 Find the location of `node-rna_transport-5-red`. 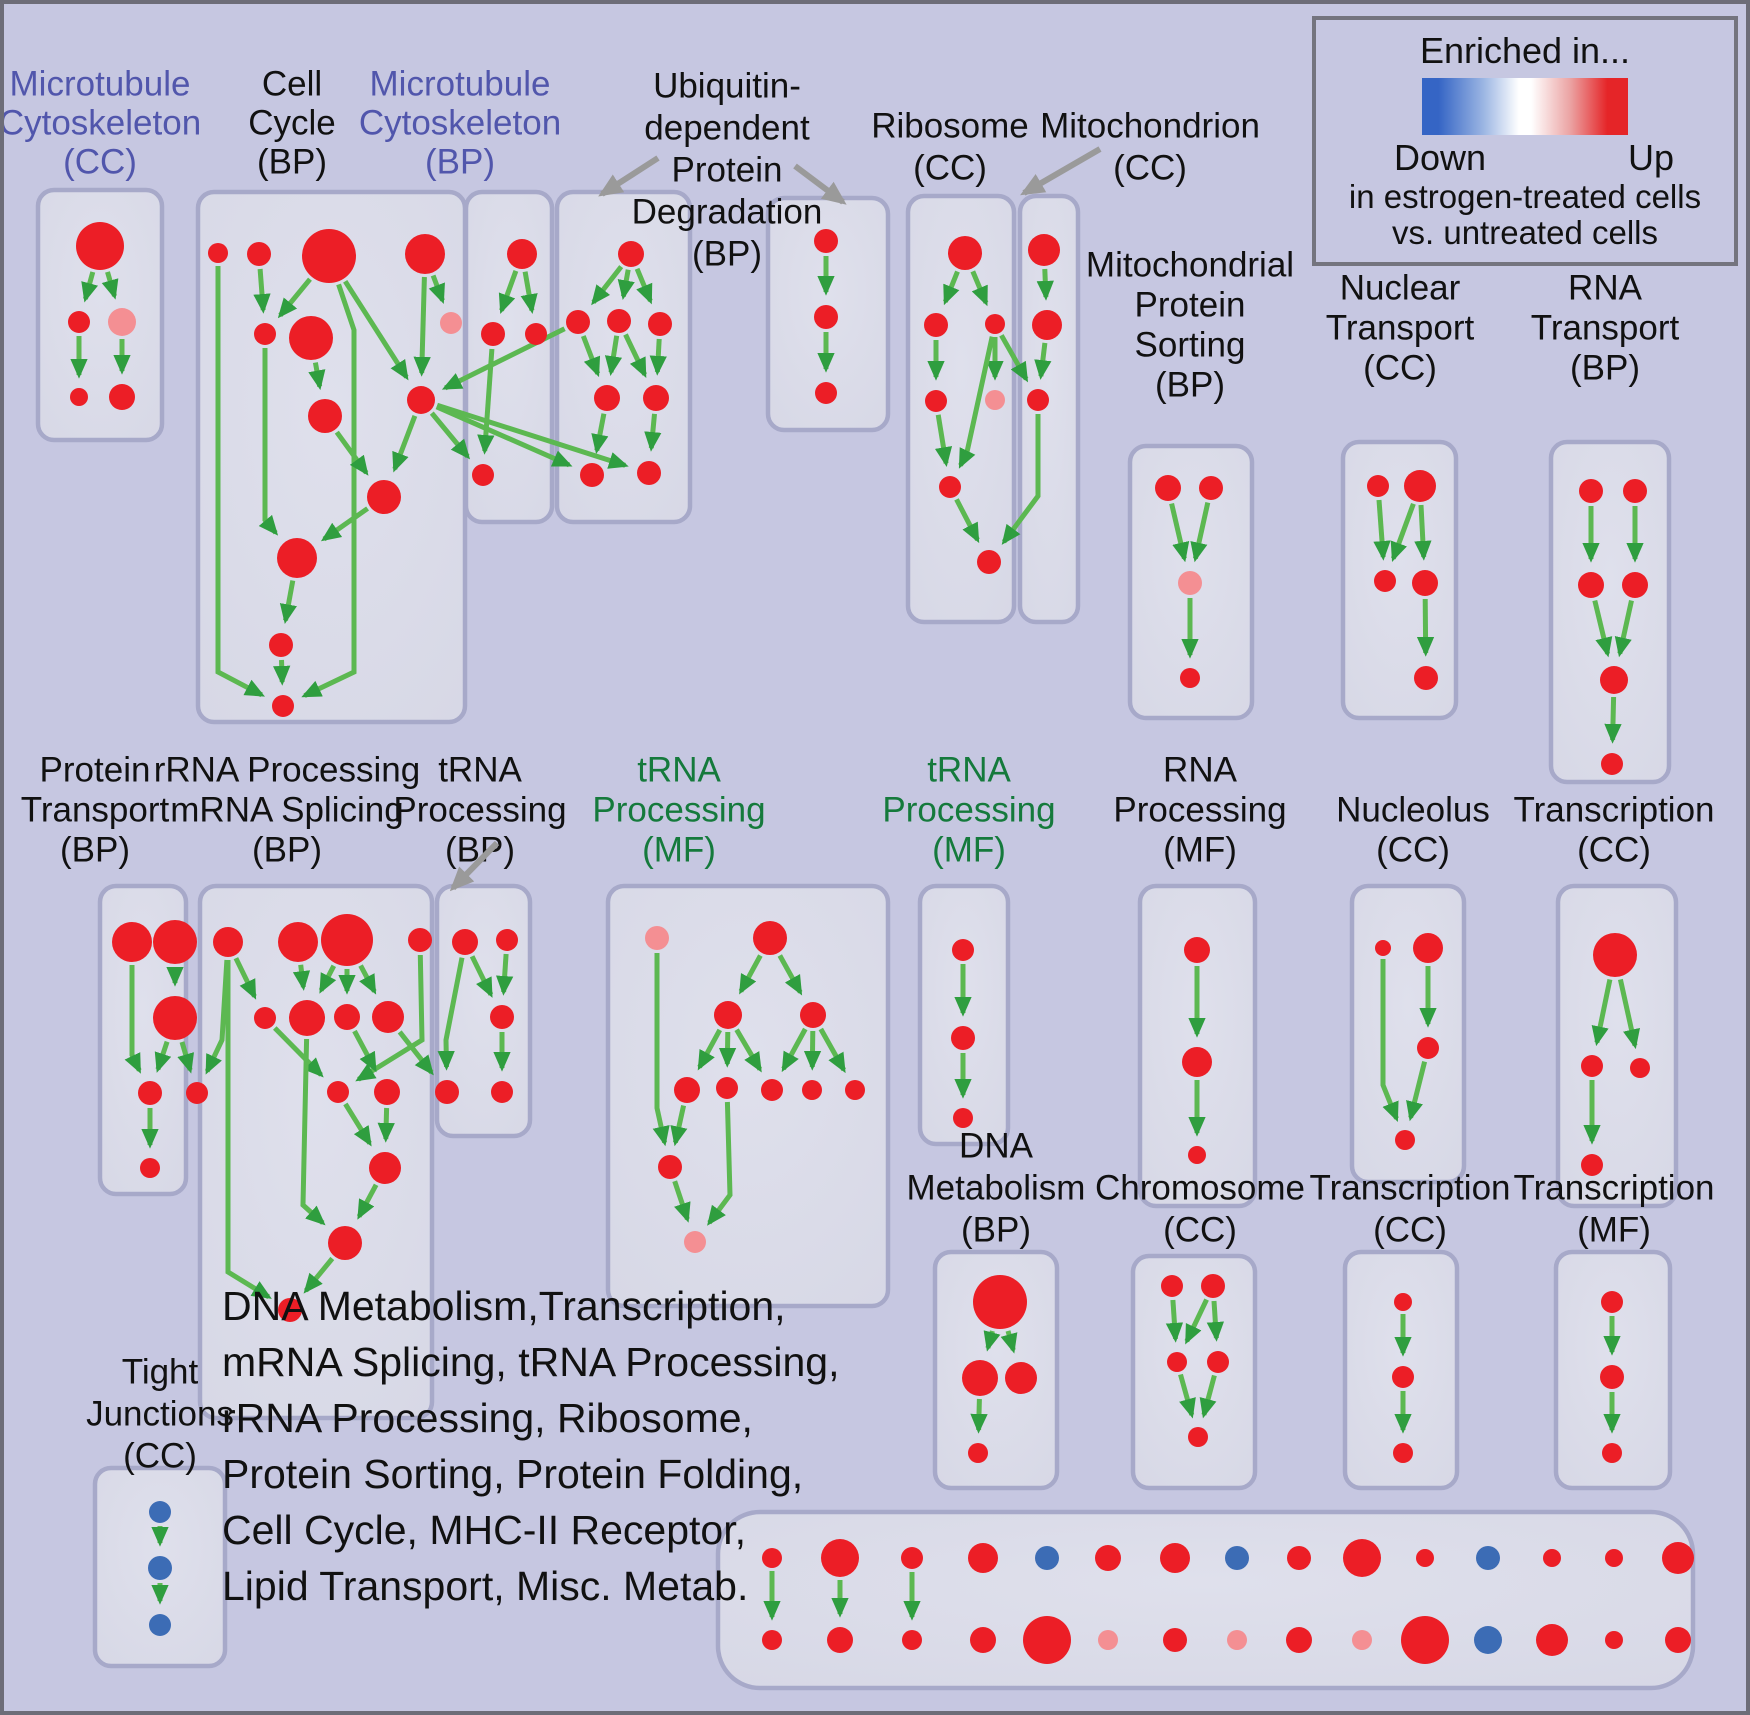

node-rna_transport-5-red is located at coordinates (1612, 764).